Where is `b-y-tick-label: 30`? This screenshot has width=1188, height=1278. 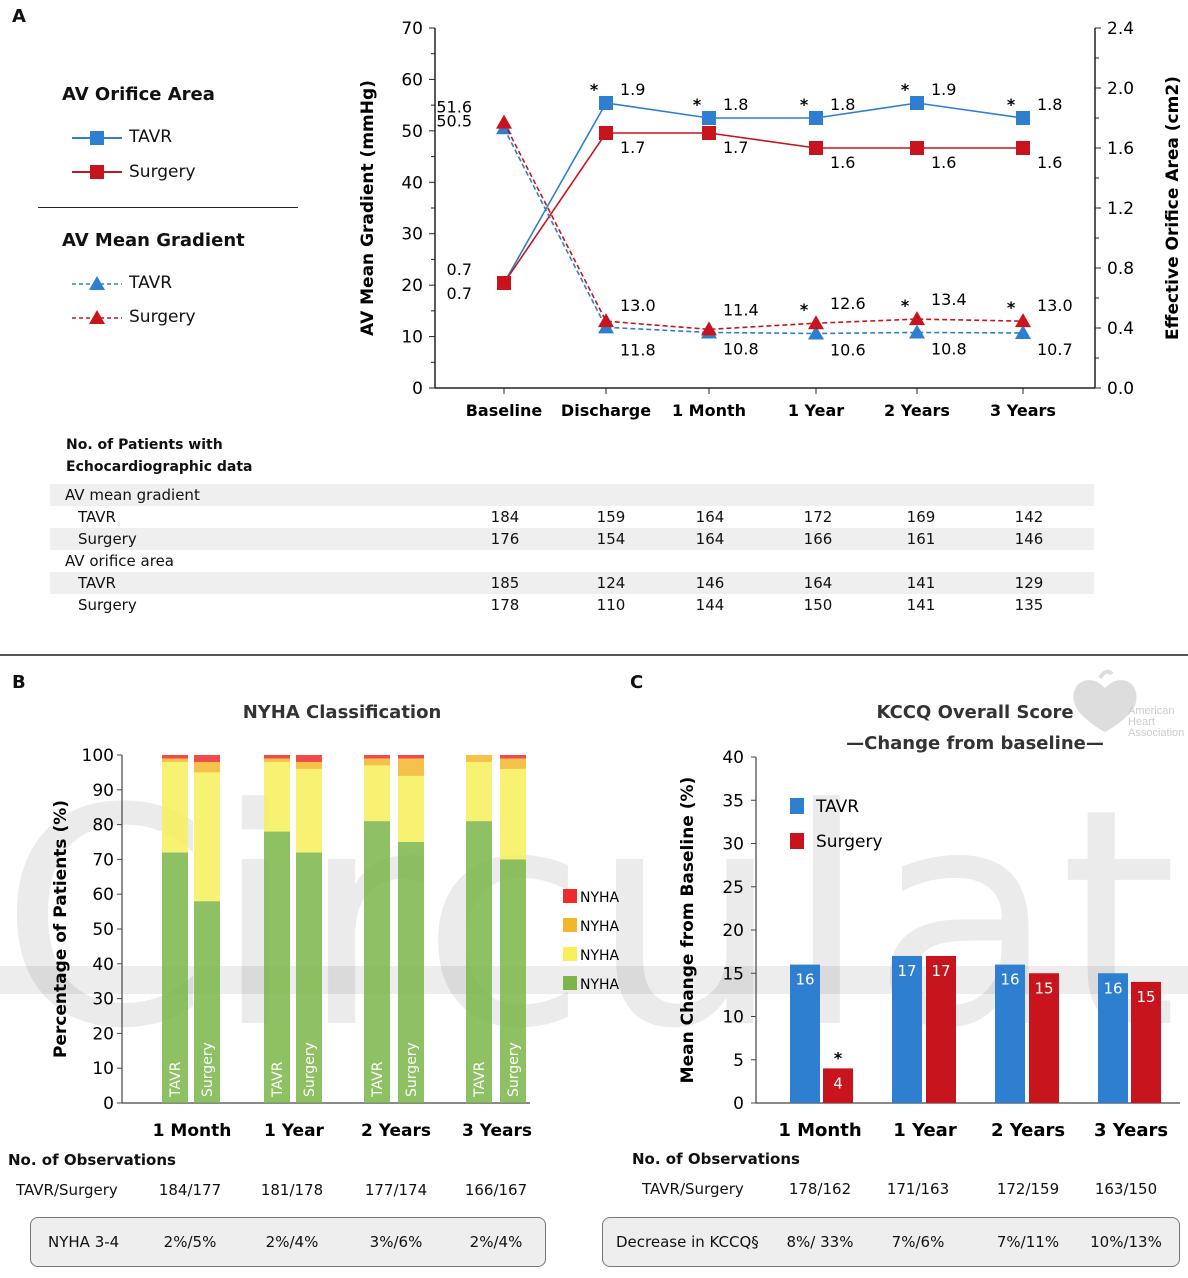 b-y-tick-label: 30 is located at coordinates (103, 1000).